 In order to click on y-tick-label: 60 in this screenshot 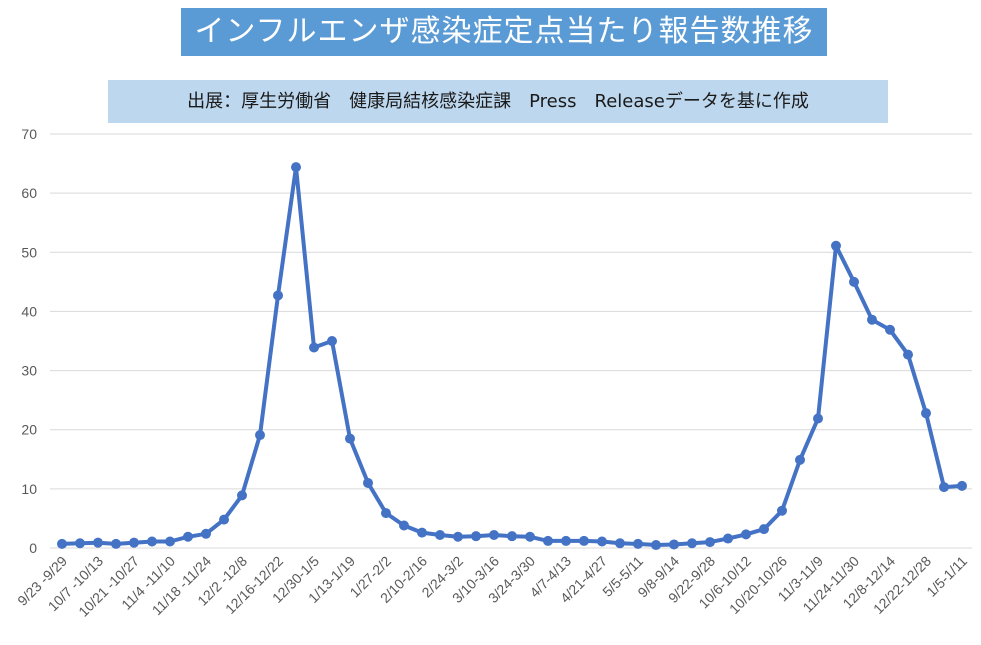, I will do `click(29, 193)`.